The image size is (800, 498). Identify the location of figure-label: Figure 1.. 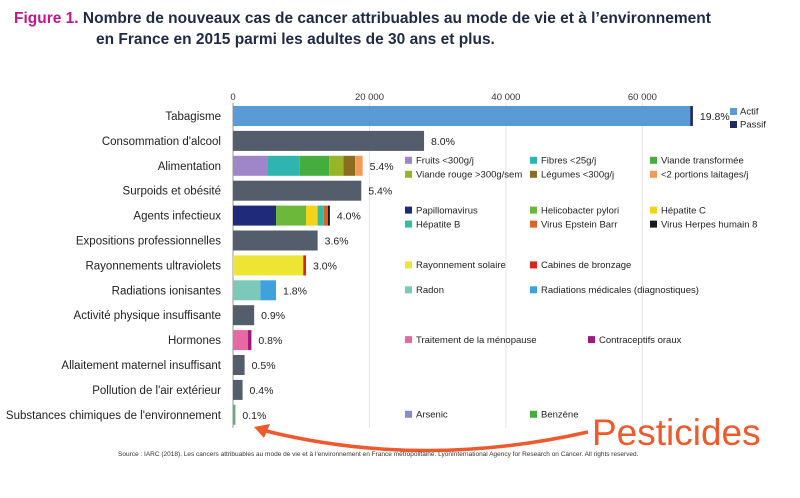
(46, 18).